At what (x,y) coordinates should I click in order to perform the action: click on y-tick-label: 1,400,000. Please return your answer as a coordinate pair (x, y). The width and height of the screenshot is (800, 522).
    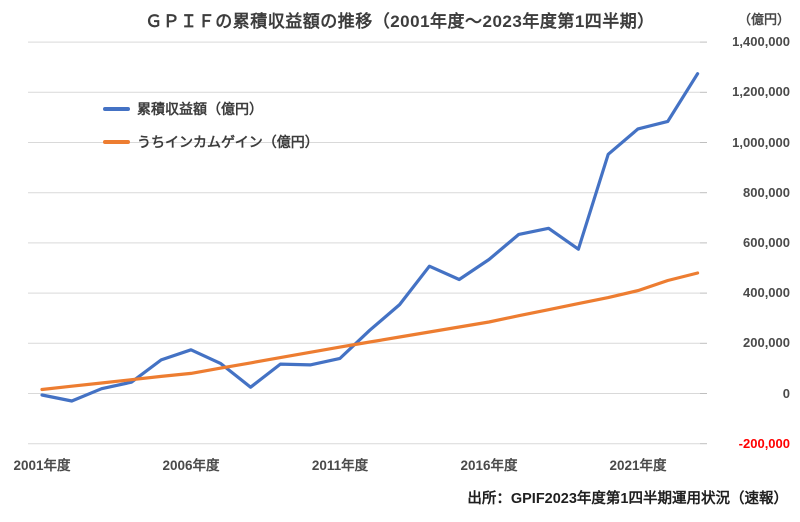
    Looking at the image, I should click on (761, 42).